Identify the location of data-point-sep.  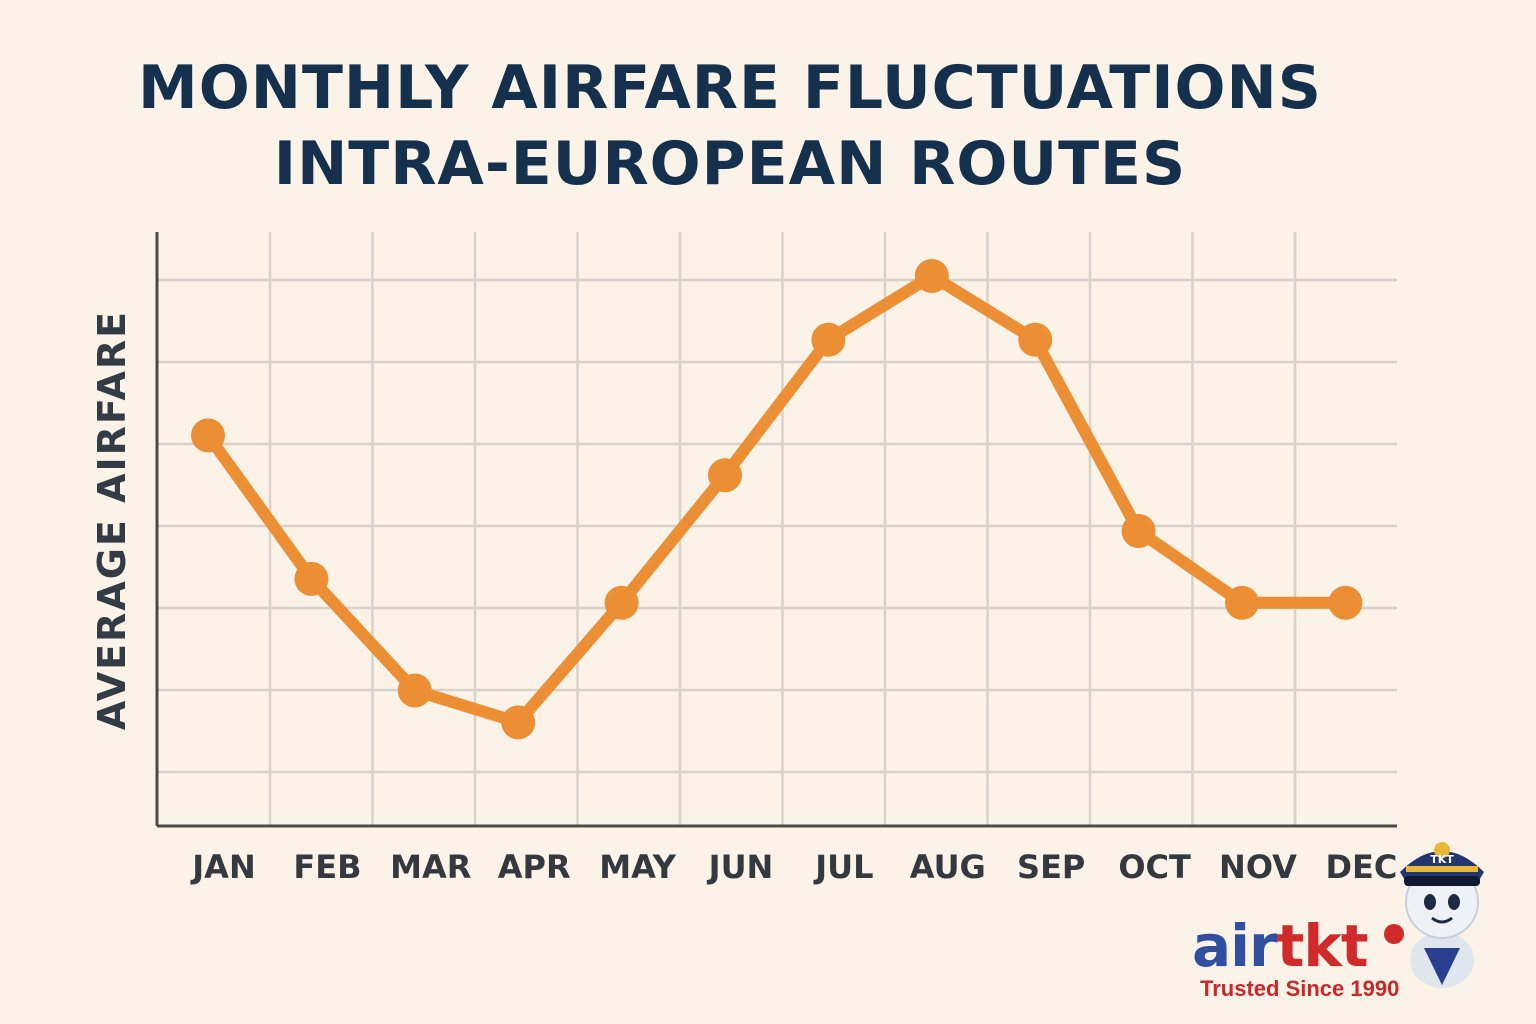
(1035, 339).